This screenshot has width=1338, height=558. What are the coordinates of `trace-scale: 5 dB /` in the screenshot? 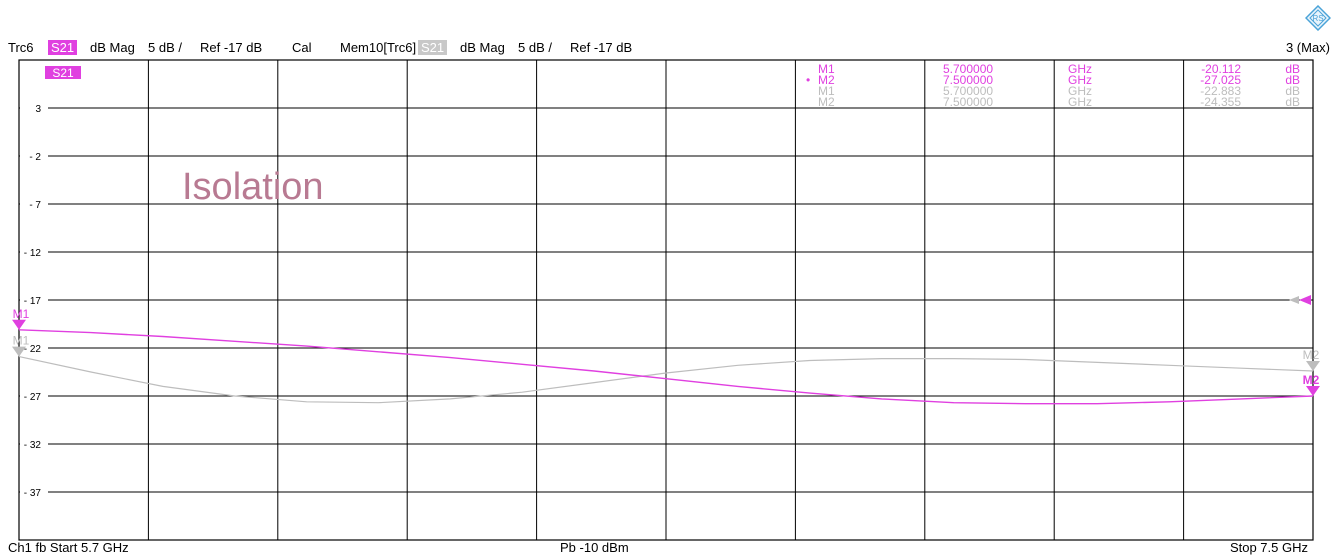 It's located at (165, 47).